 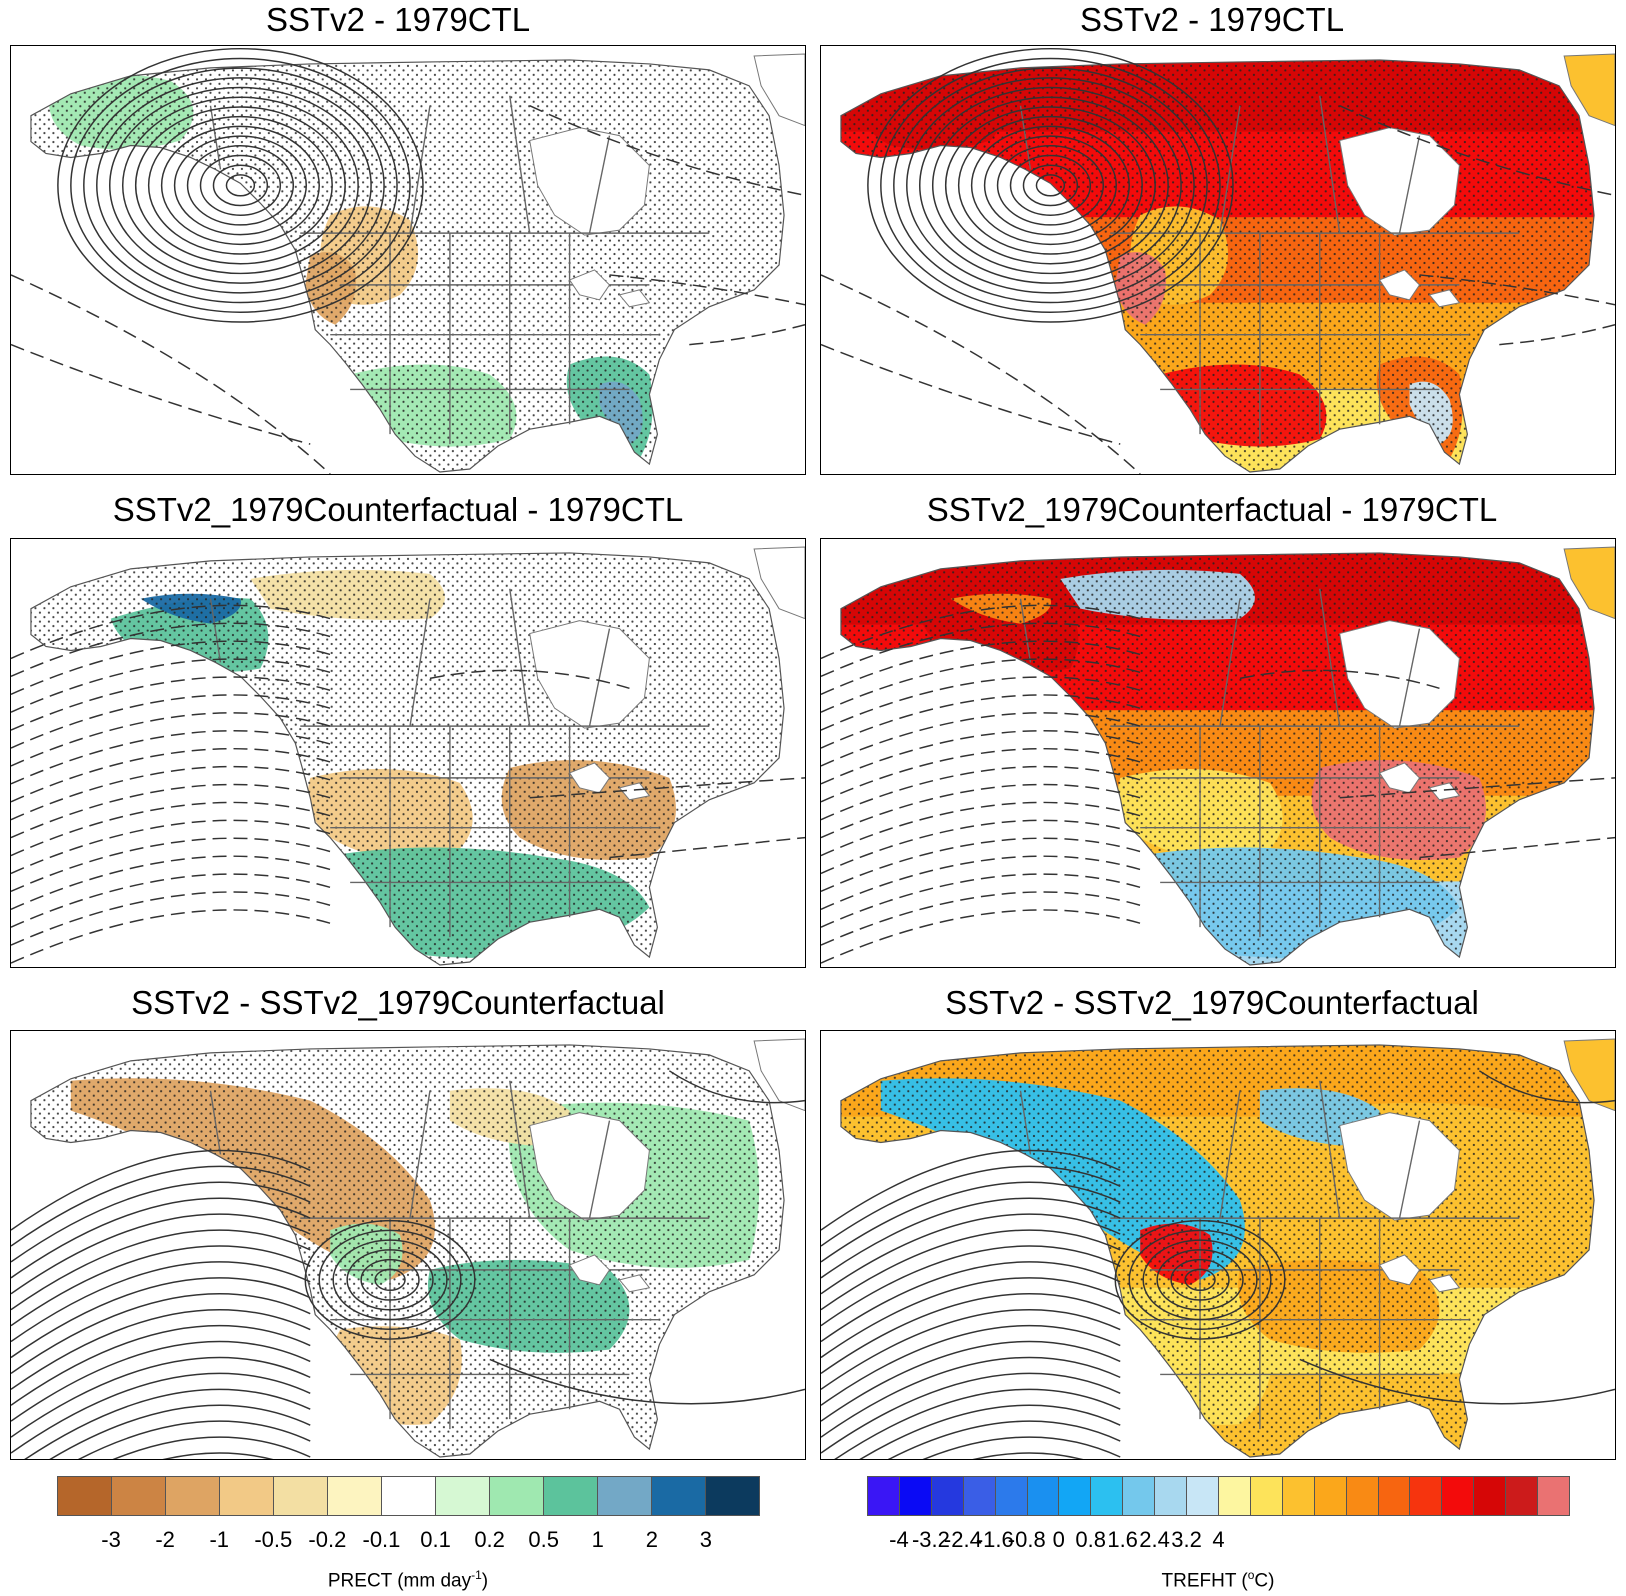 What do you see at coordinates (1212, 1002) in the screenshot?
I see `panel-title-trefht-bot: SSTv2 - SSTv2_1979Counterfactual` at bounding box center [1212, 1002].